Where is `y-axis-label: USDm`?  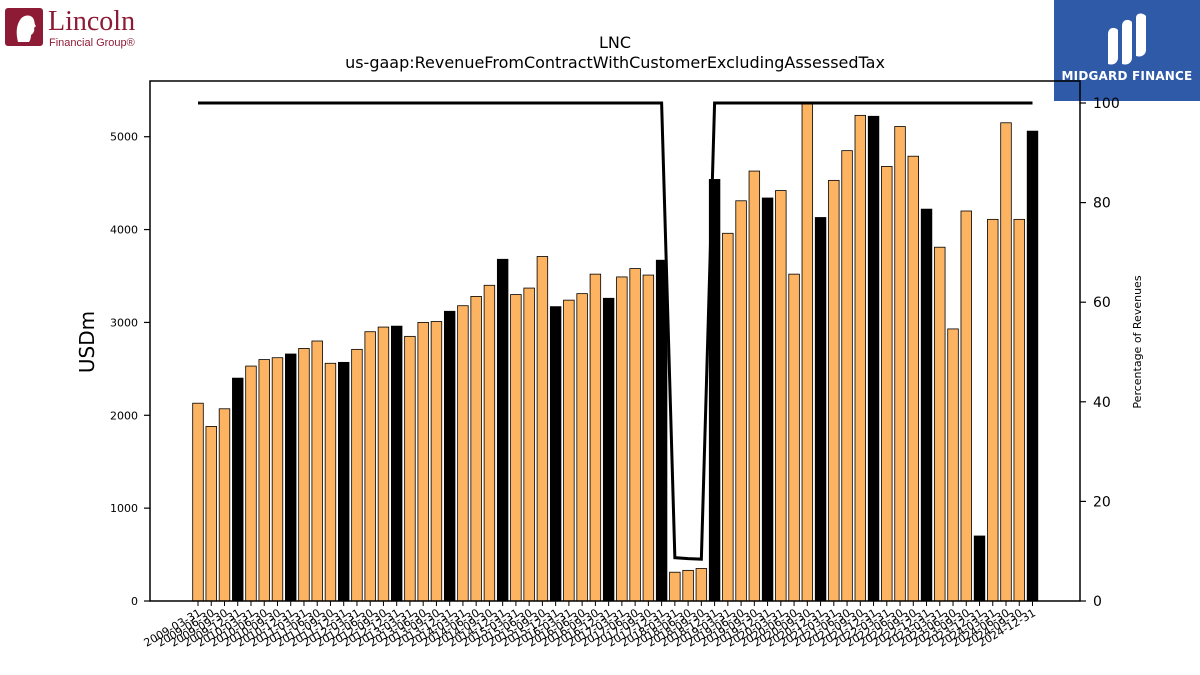
y-axis-label: USDm is located at coordinates (87, 342).